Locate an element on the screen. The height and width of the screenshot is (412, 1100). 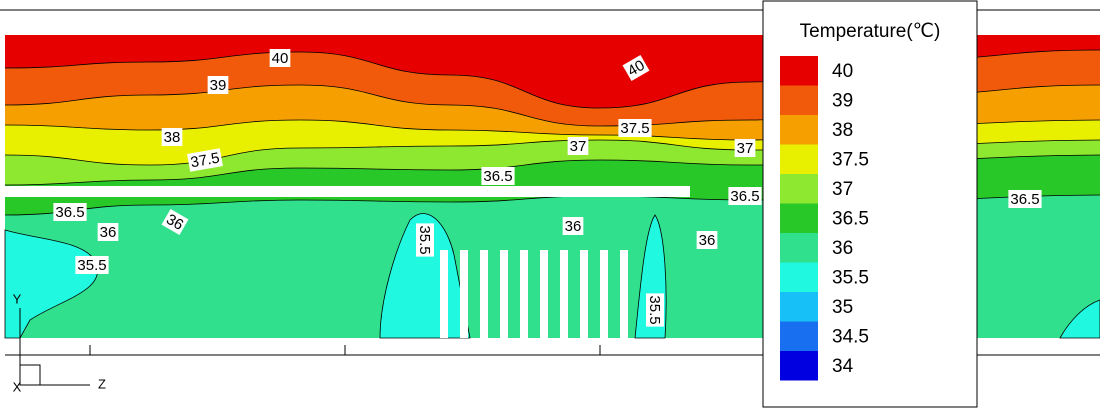
contour-label-text: 38 is located at coordinates (172, 137).